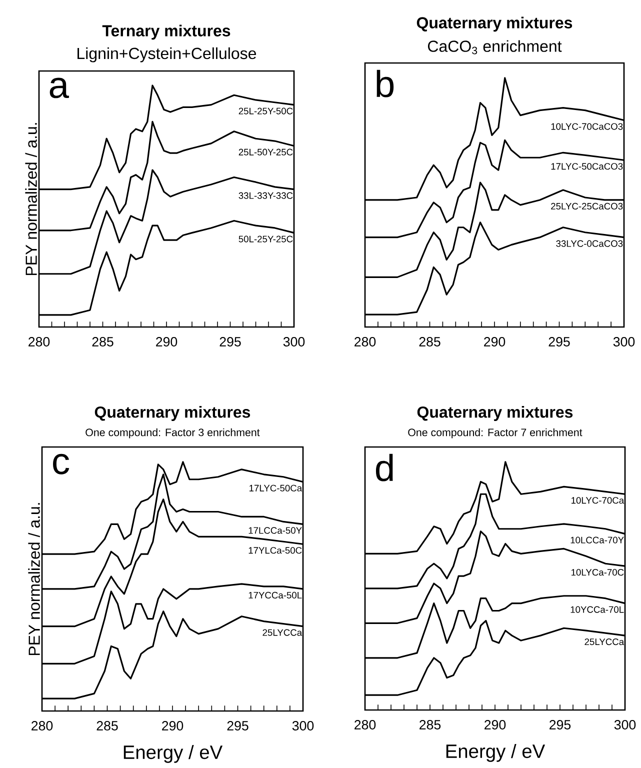  I want to click on annotation: c, so click(61, 464).